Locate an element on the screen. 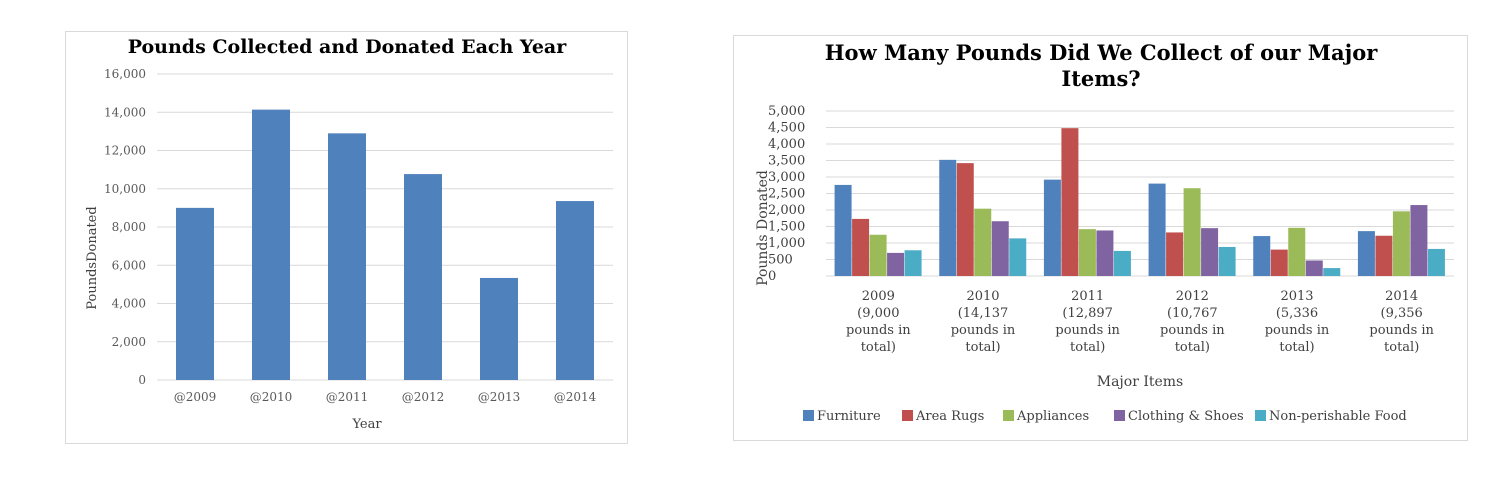 This screenshot has width=1499, height=477. gridlines is located at coordinates (1140, 193).